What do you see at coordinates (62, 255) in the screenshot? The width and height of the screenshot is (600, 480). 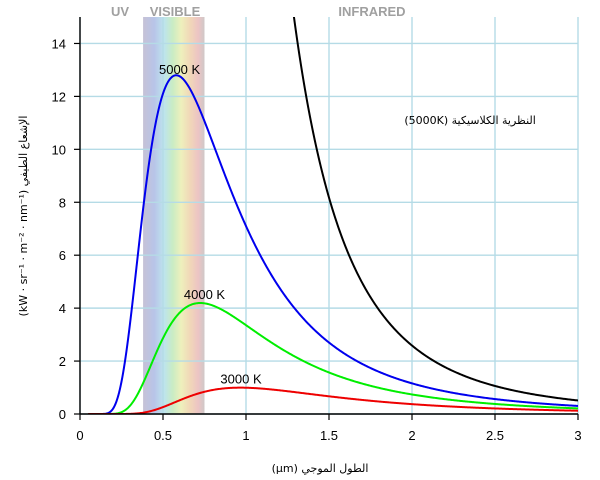 I see `y-tick-label: 6` at bounding box center [62, 255].